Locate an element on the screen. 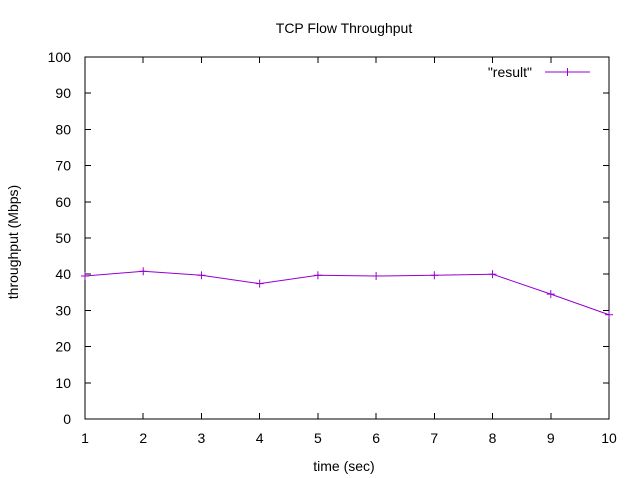  y-tick-label: 50 is located at coordinates (63, 238).